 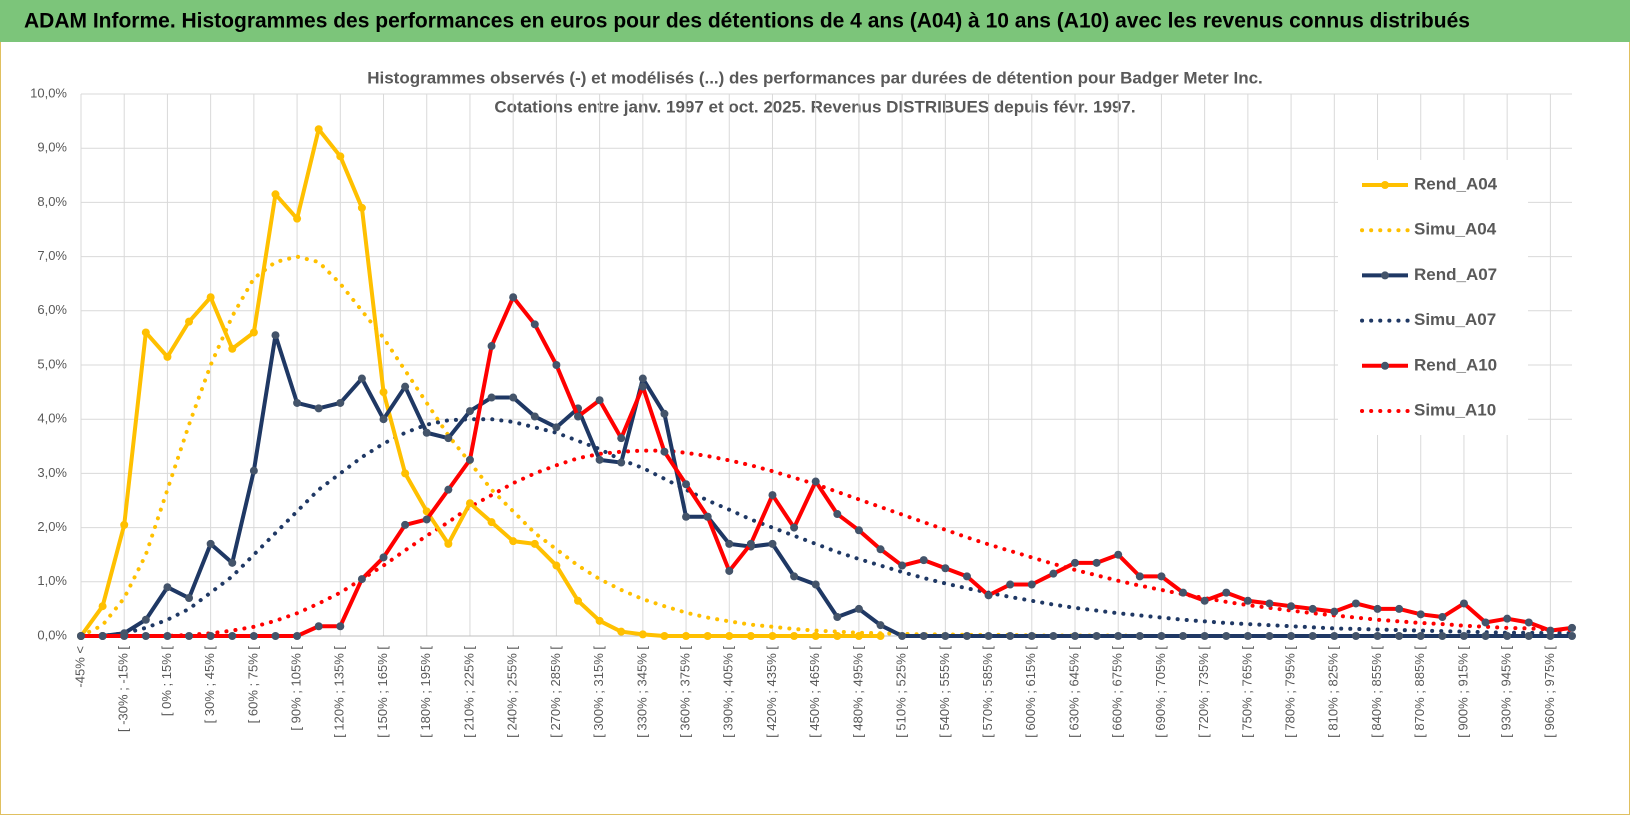 I want to click on header-bar, so click(x=815, y=21).